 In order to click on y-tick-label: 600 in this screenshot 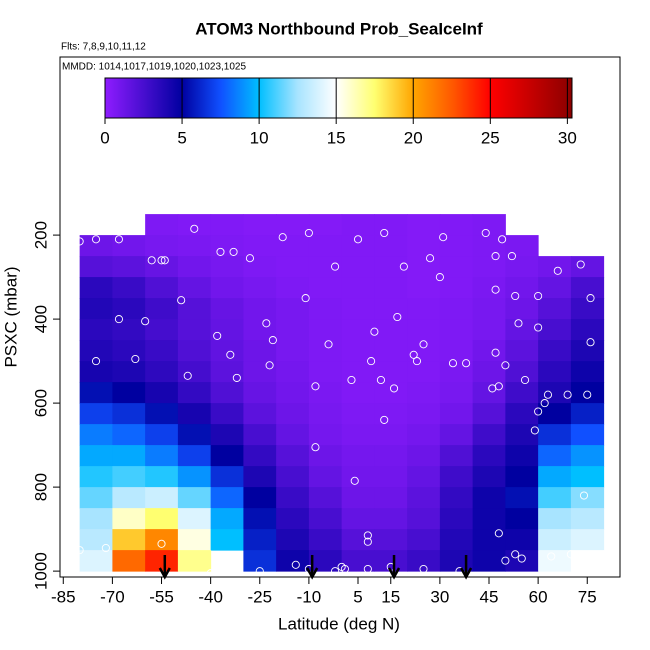, I will do `click(40, 403)`.